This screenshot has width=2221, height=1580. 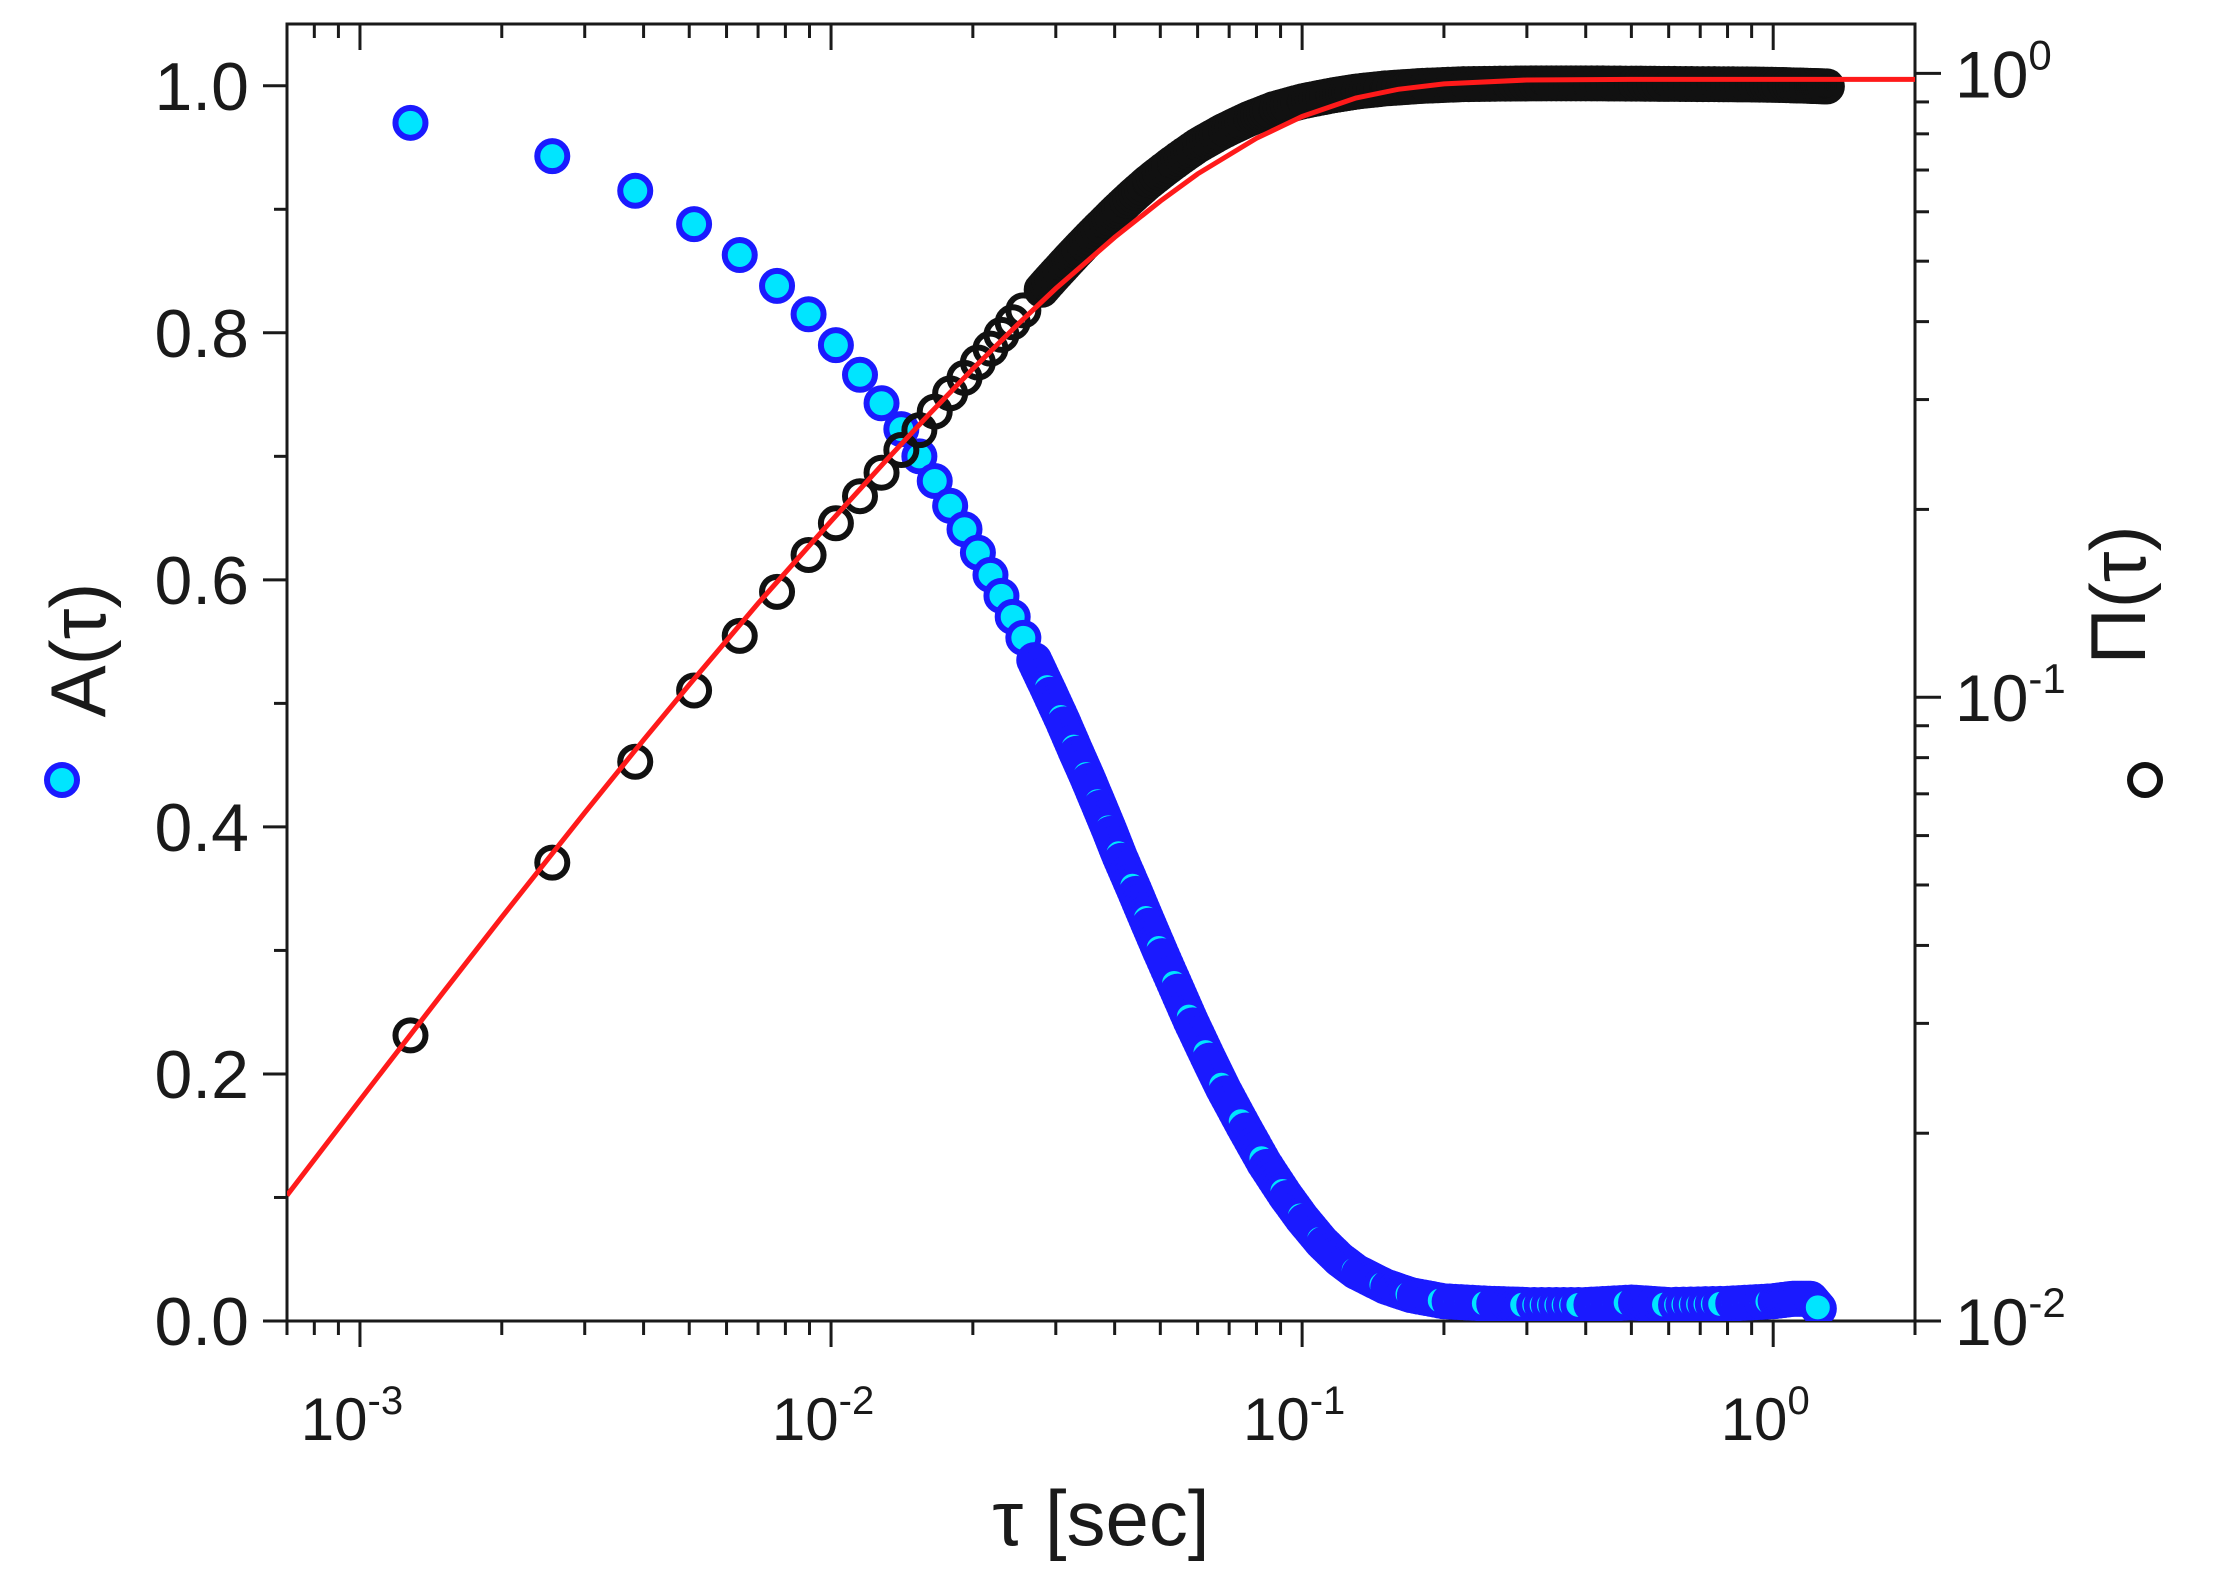 I want to click on x-axis-title: τ [sec], so click(x=1100, y=1518).